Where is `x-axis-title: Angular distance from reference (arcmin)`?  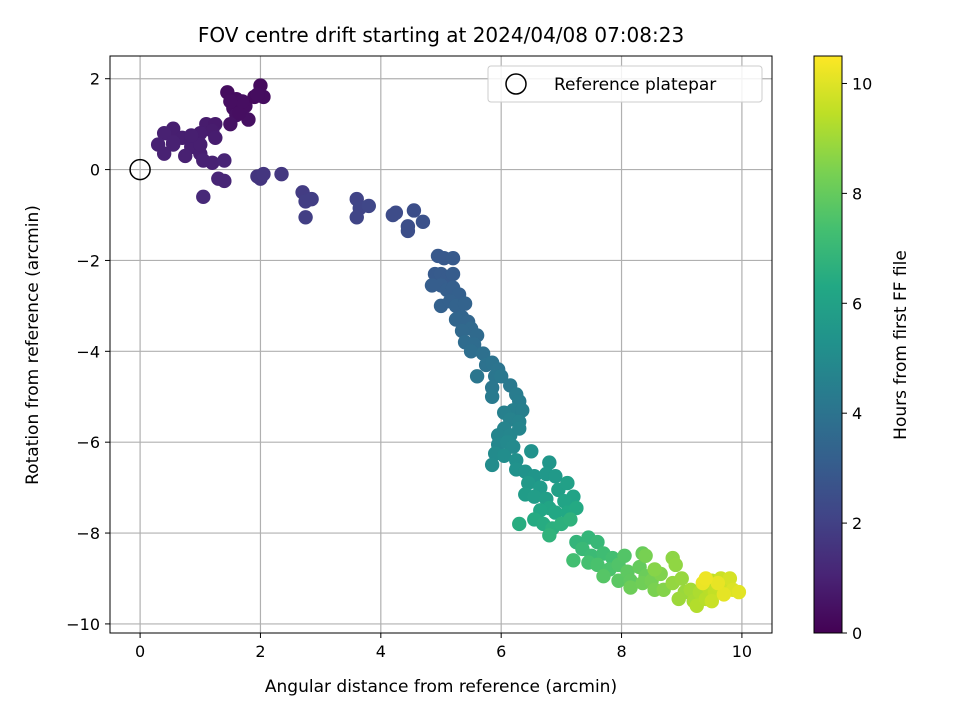 x-axis-title: Angular distance from reference (arcmin) is located at coordinates (441, 687).